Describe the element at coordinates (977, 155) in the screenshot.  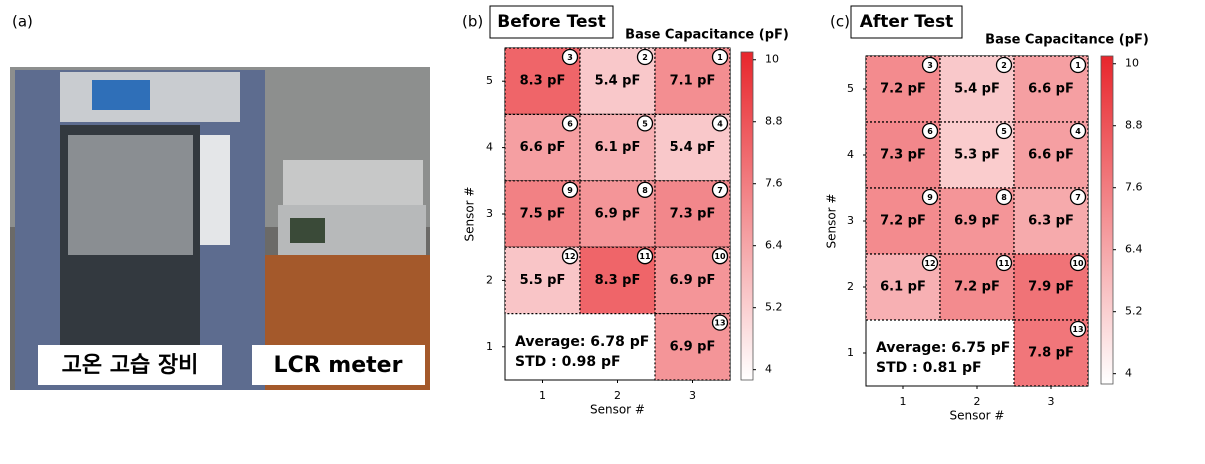
I see `value-label: 5.3 pF` at that location.